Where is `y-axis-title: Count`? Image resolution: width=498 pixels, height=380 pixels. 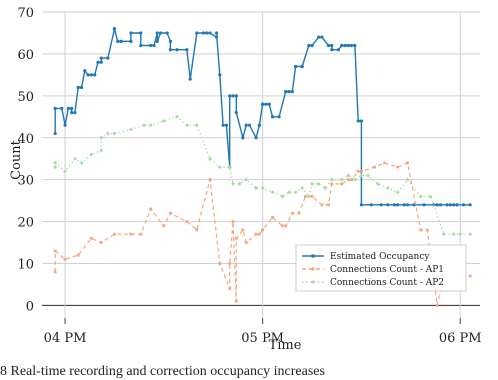
y-axis-title: Count is located at coordinates (16, 159).